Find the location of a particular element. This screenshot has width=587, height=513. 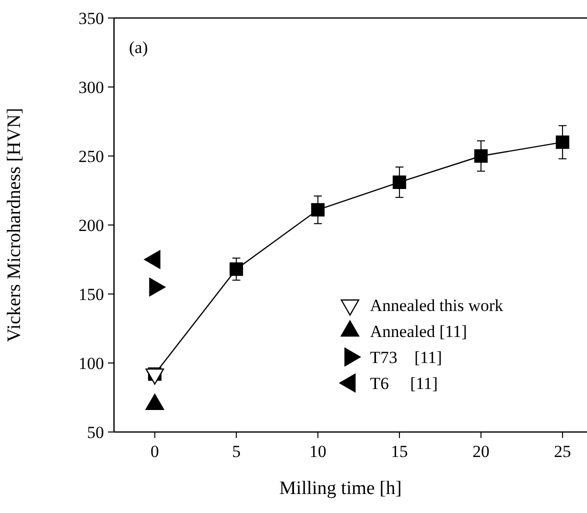

x-tick-label: 15 is located at coordinates (399, 451).